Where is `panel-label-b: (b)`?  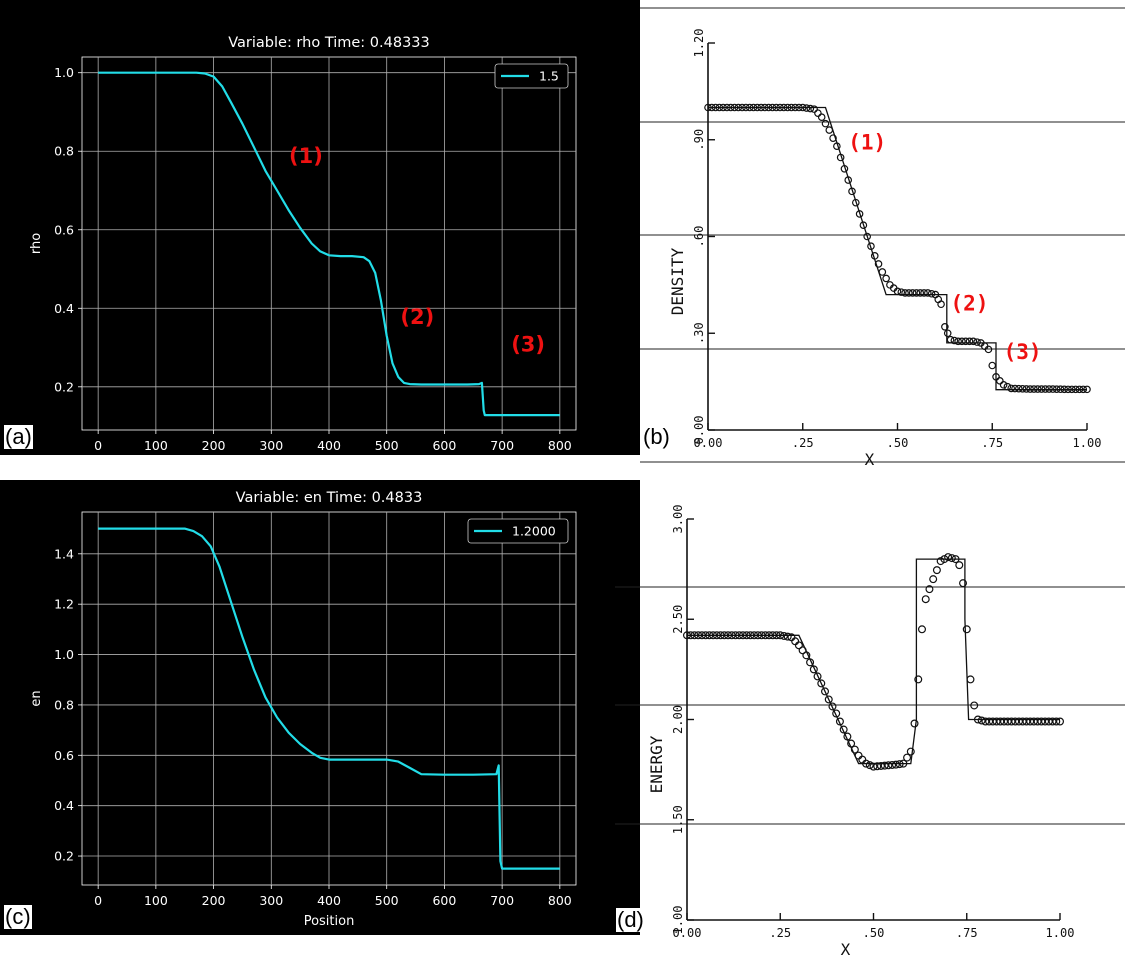
panel-label-b: (b) is located at coordinates (656, 436).